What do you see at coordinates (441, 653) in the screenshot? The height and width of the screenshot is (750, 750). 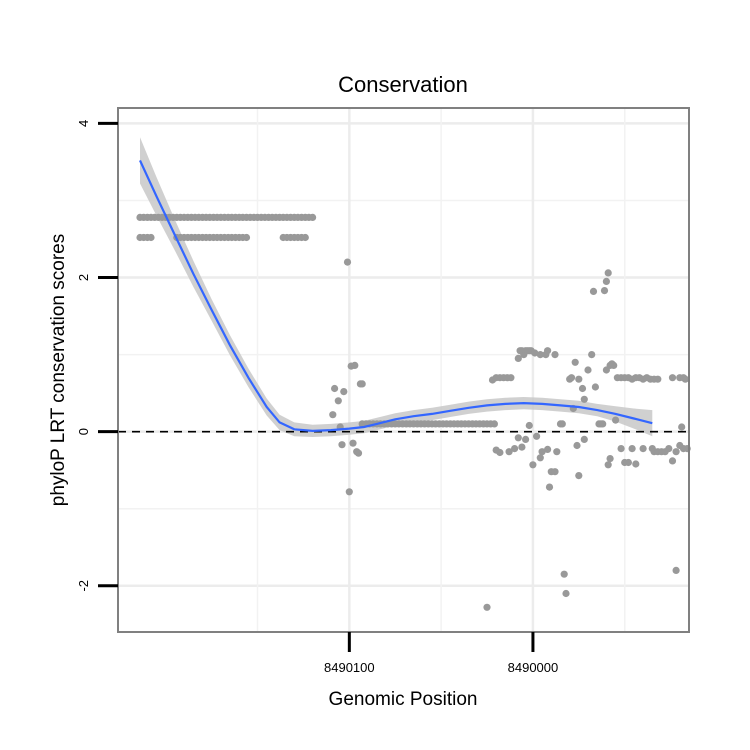 I see `x-axis: 8490100 8490000` at bounding box center [441, 653].